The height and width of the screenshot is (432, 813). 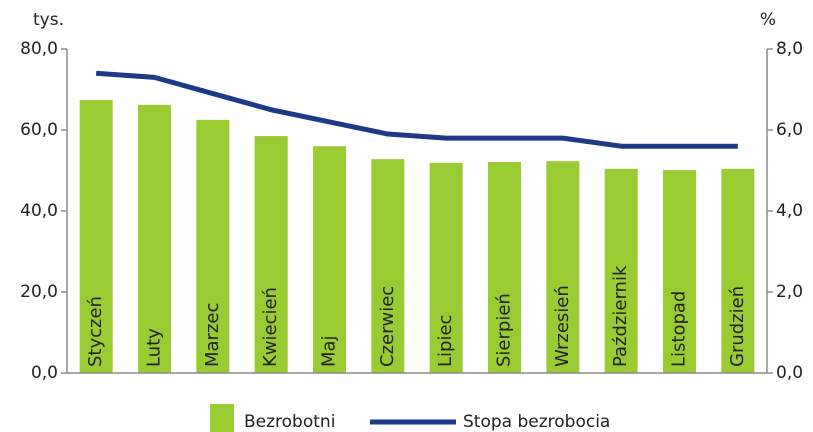 I want to click on category-label: Grudzień, so click(x=737, y=326).